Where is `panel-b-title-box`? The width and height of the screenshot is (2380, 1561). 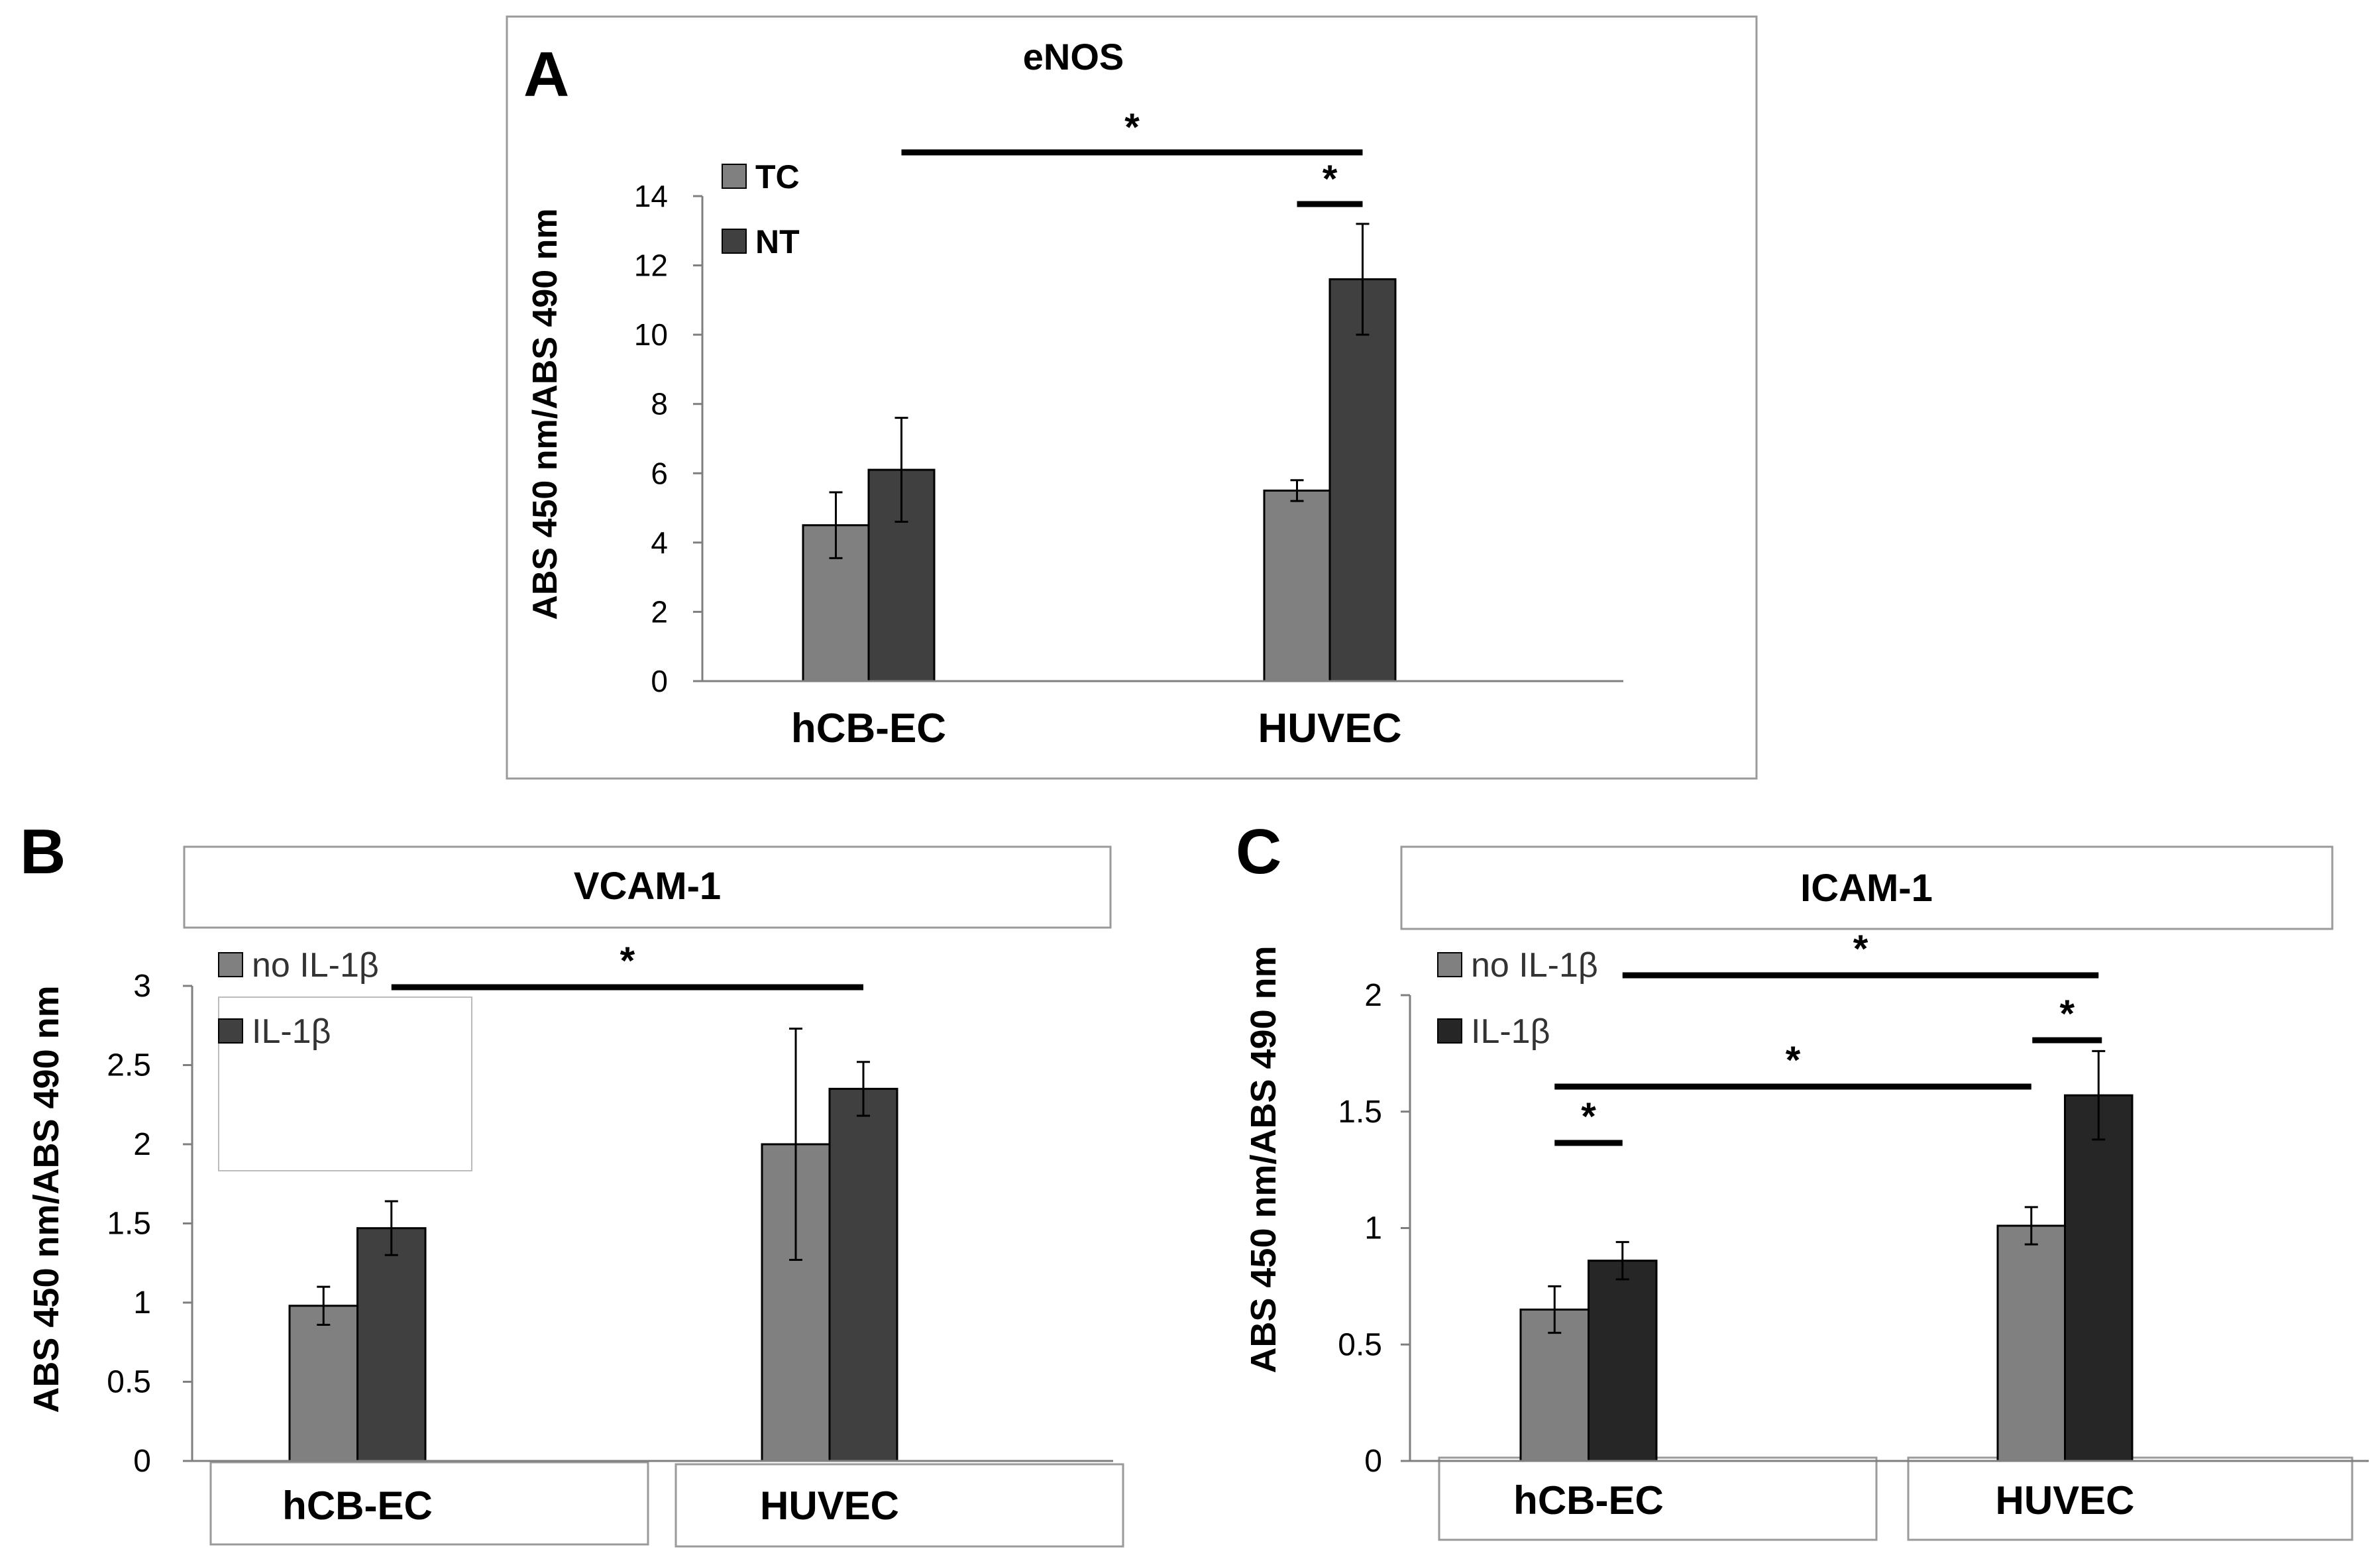
panel-b-title-box is located at coordinates (647, 887).